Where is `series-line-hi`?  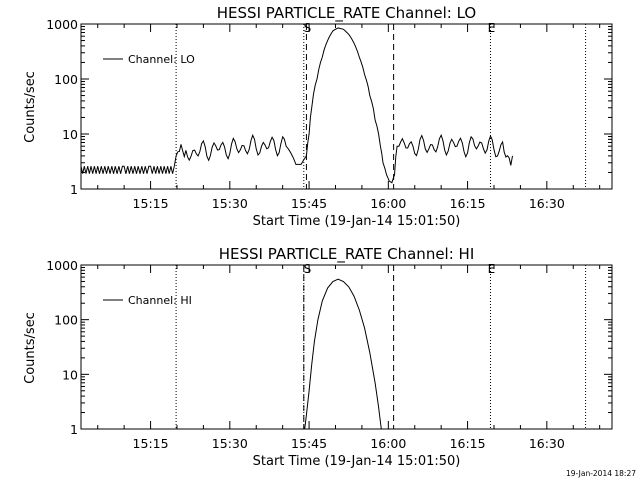 series-line-hi is located at coordinates (343, 354).